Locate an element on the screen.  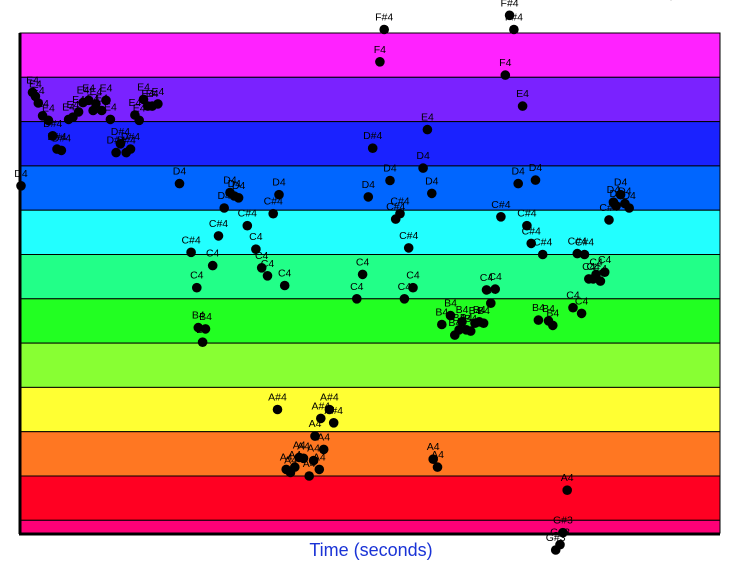
band-fs4 is located at coordinates (370, 99).